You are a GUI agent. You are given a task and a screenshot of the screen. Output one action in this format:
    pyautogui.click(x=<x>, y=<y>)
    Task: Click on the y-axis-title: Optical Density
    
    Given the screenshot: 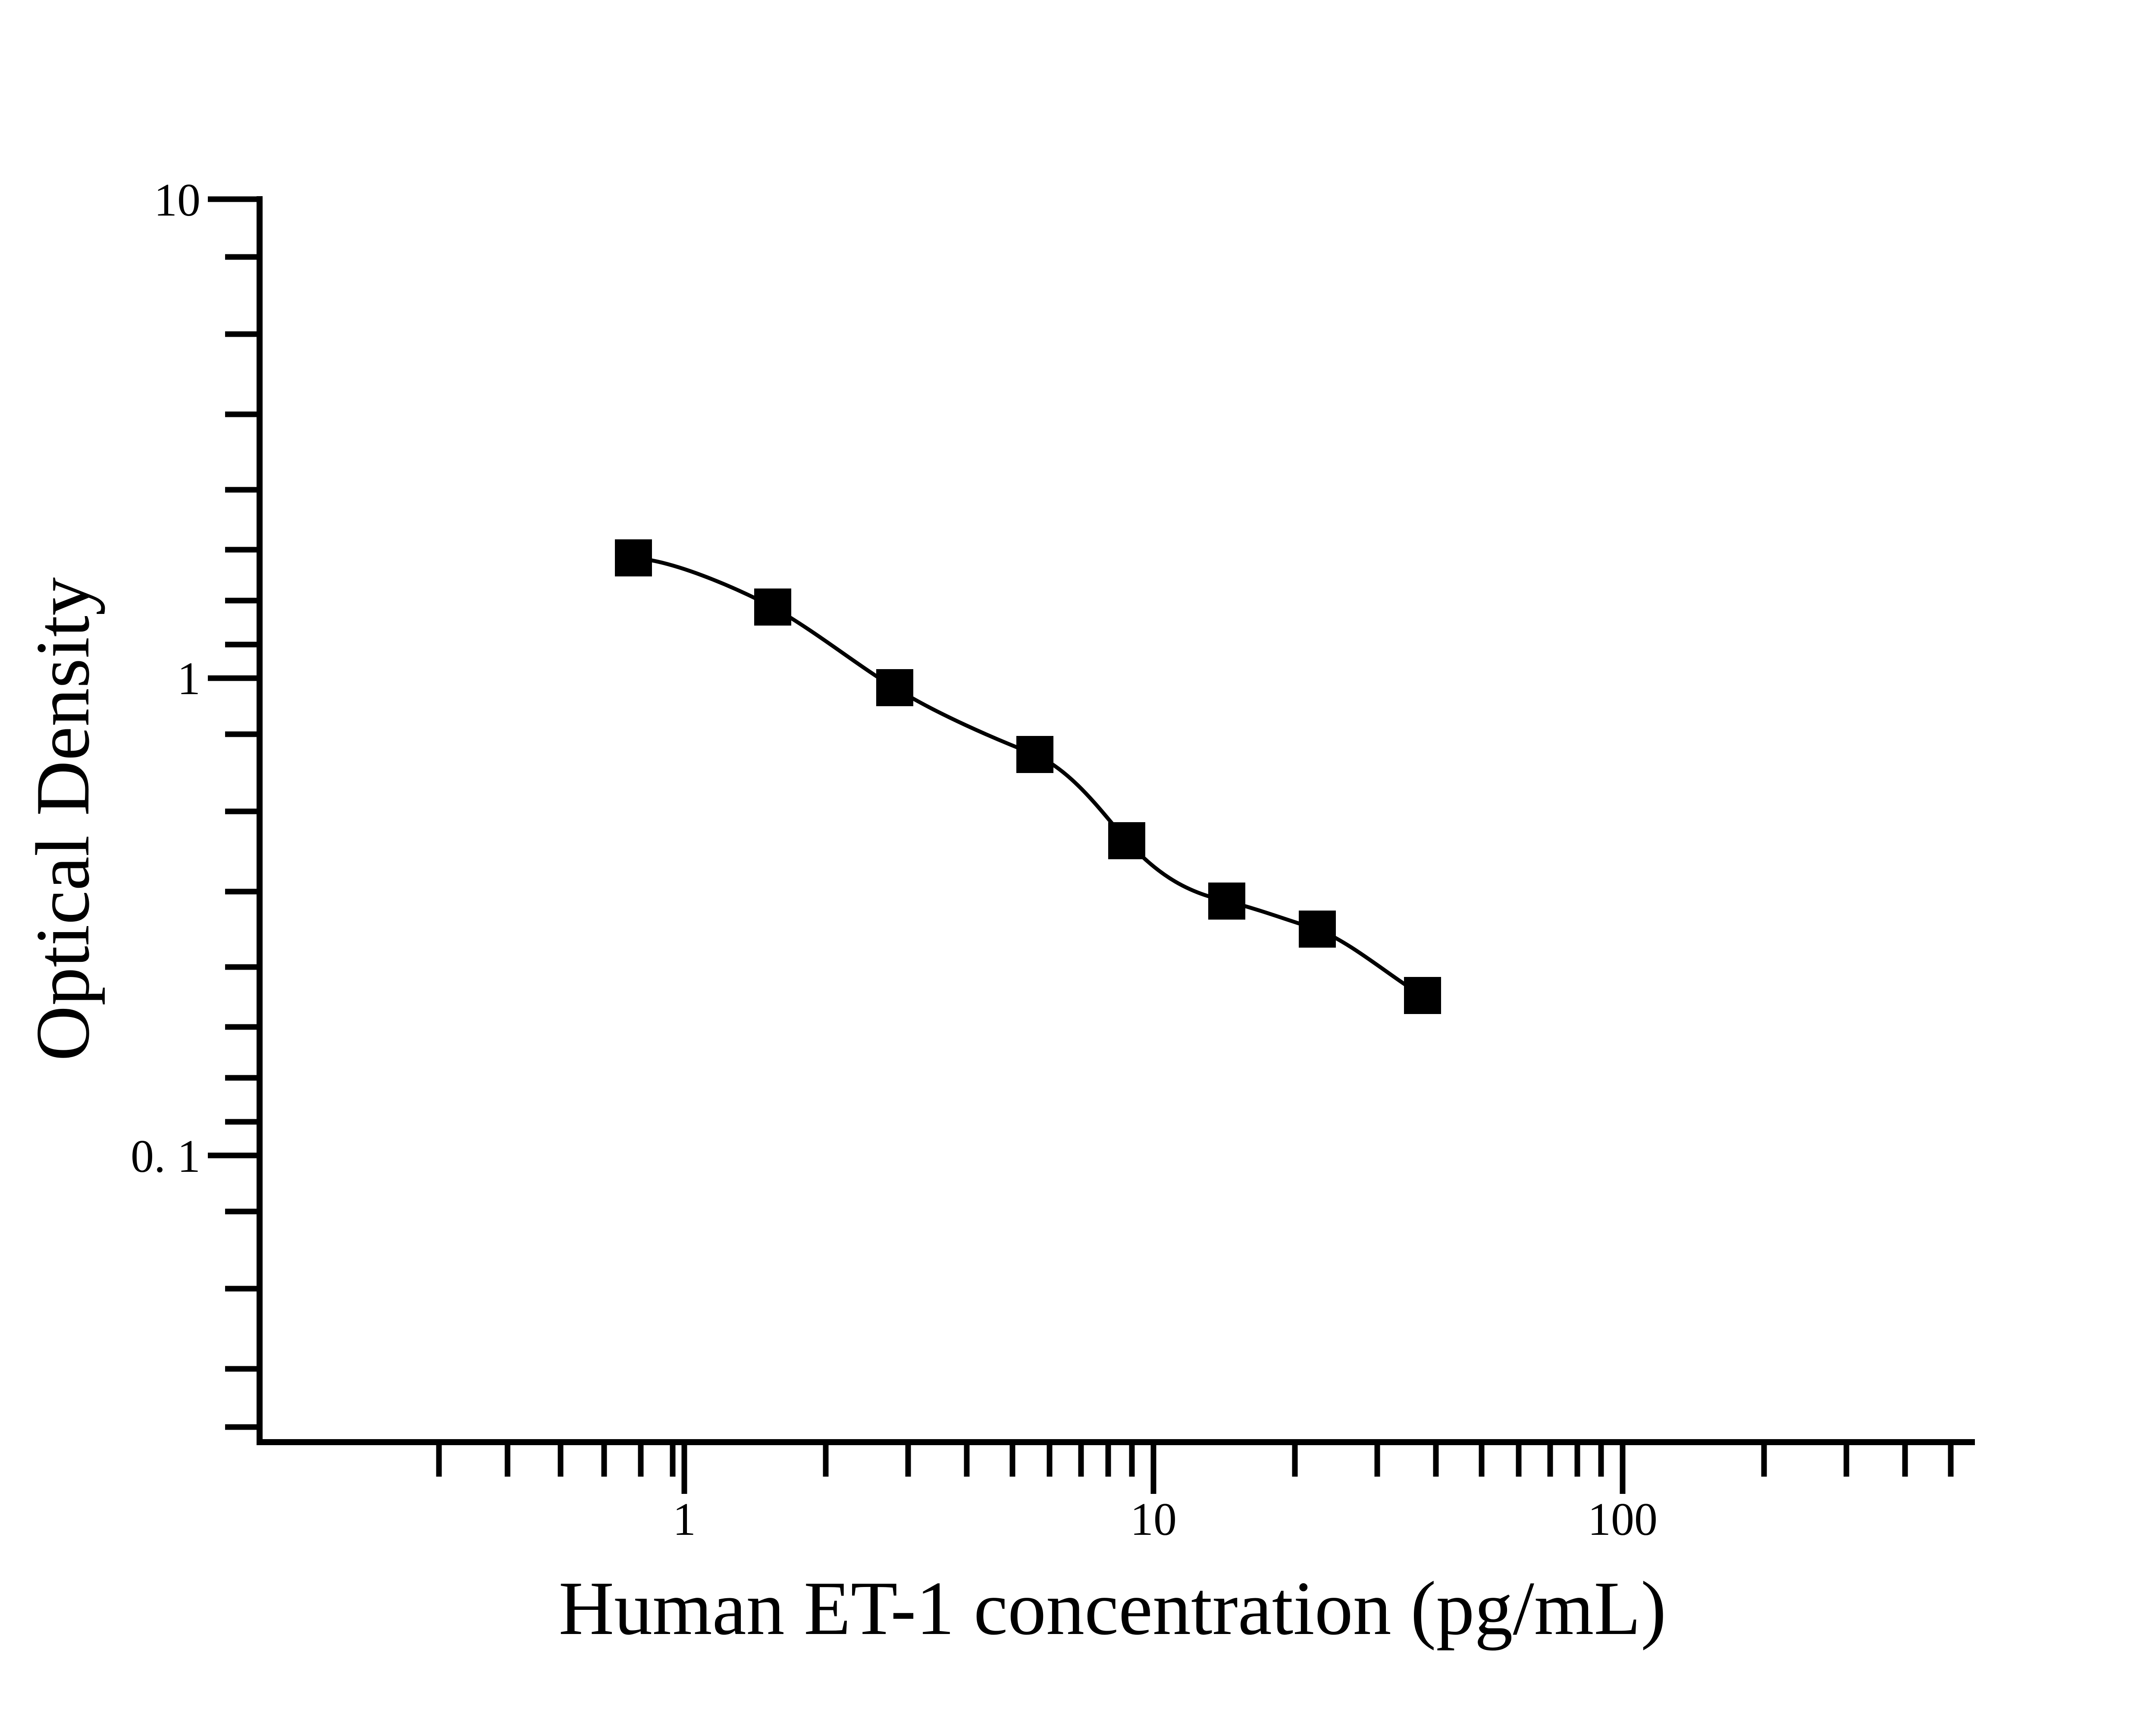 What is the action you would take?
    pyautogui.click(x=62, y=819)
    